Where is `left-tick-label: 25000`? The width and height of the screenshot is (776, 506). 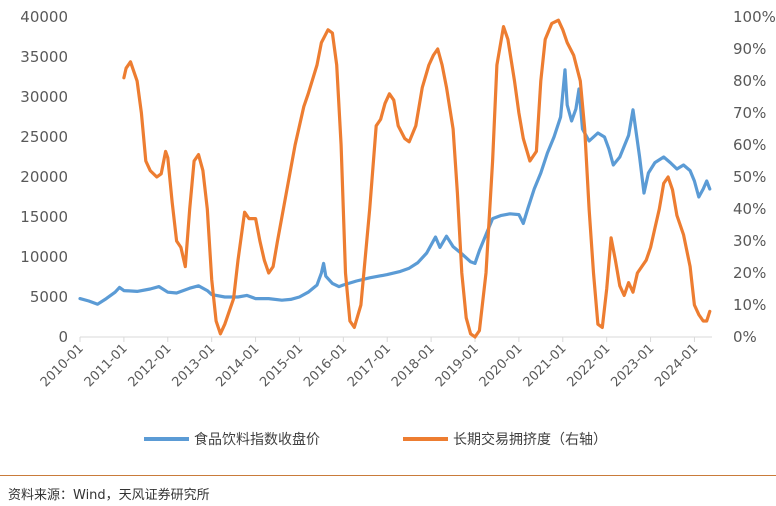
left-tick-label: 25000 is located at coordinates (44, 137).